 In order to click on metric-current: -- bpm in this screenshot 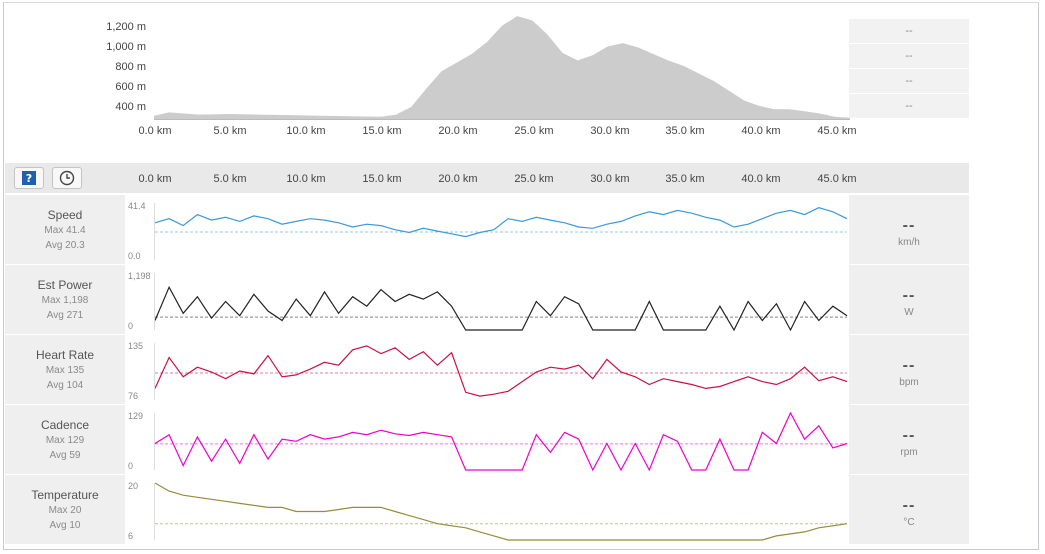, I will do `click(909, 369)`.